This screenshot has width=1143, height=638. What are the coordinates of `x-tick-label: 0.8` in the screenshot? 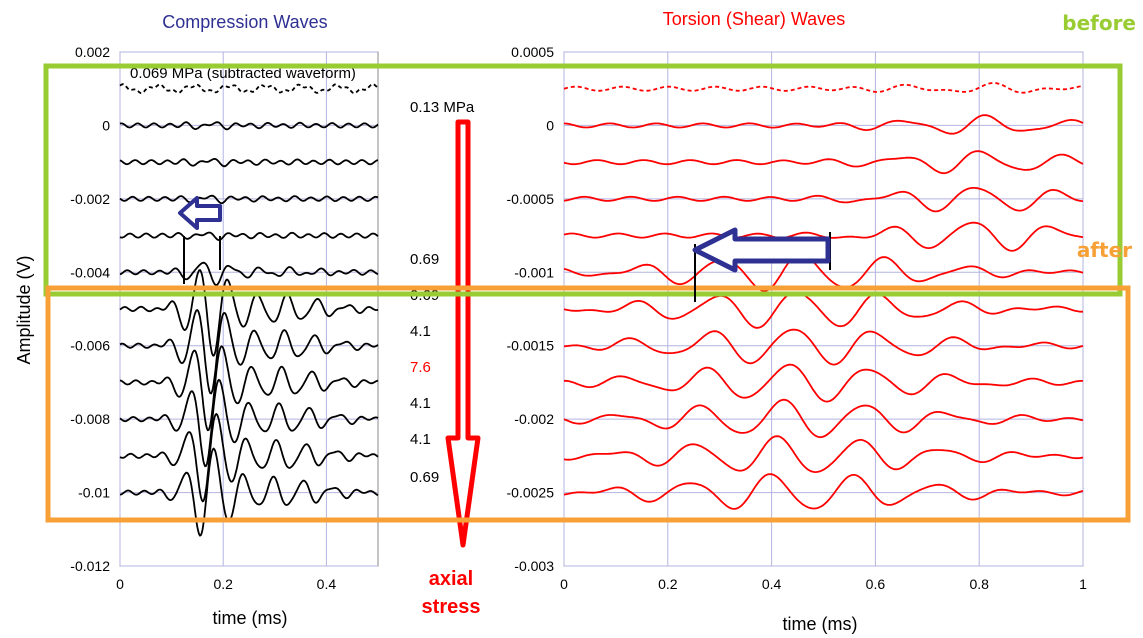 It's located at (979, 584).